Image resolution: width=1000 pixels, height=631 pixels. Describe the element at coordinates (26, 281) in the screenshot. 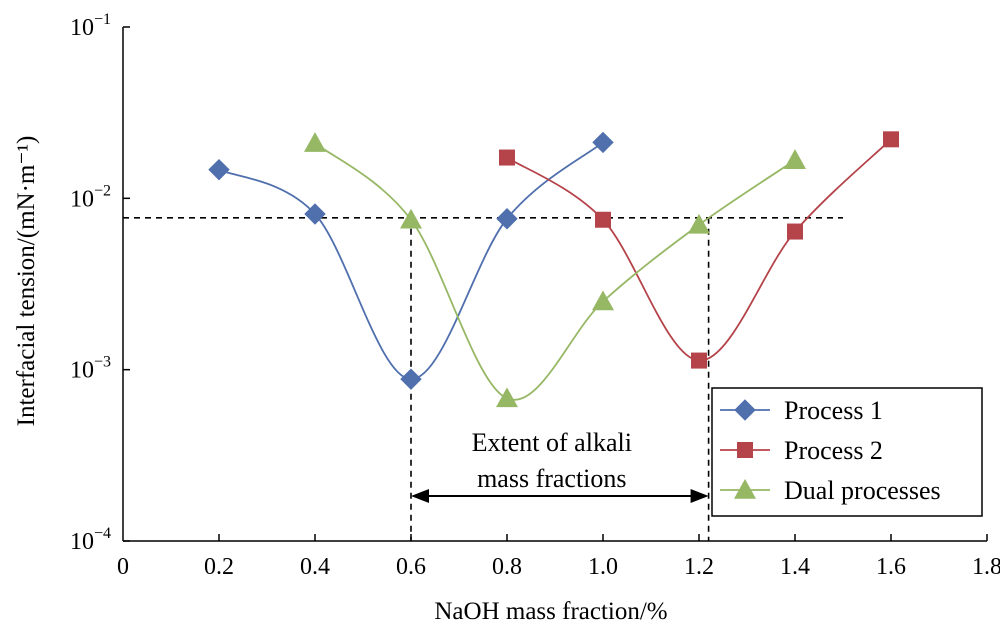

I see `y-axis-label: Interfacial tension/(mN·m⁻¹)` at that location.